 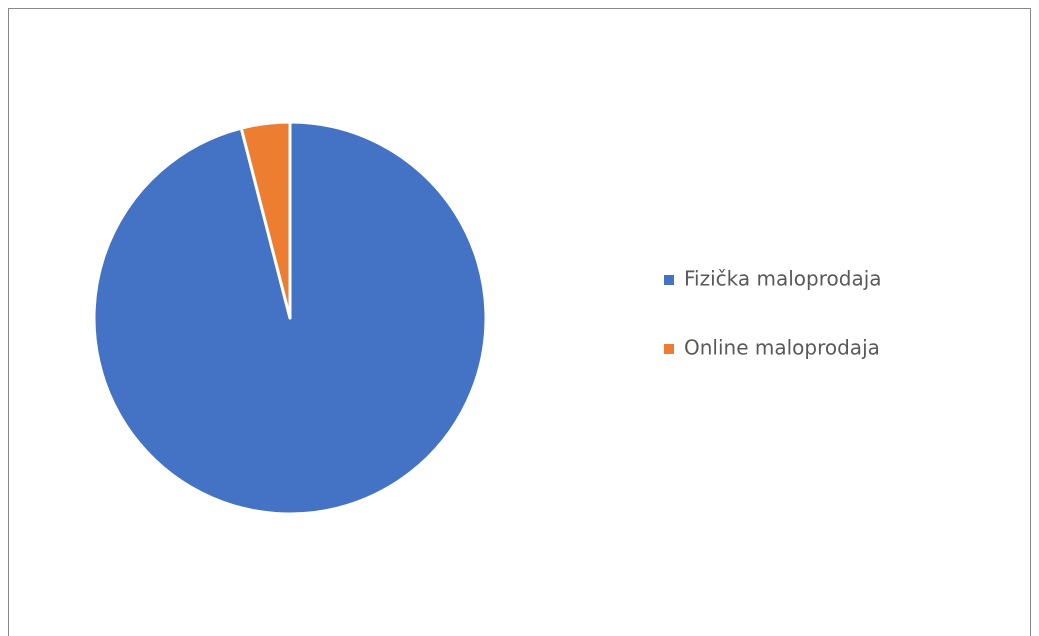 I want to click on pie-slice, so click(x=265, y=220).